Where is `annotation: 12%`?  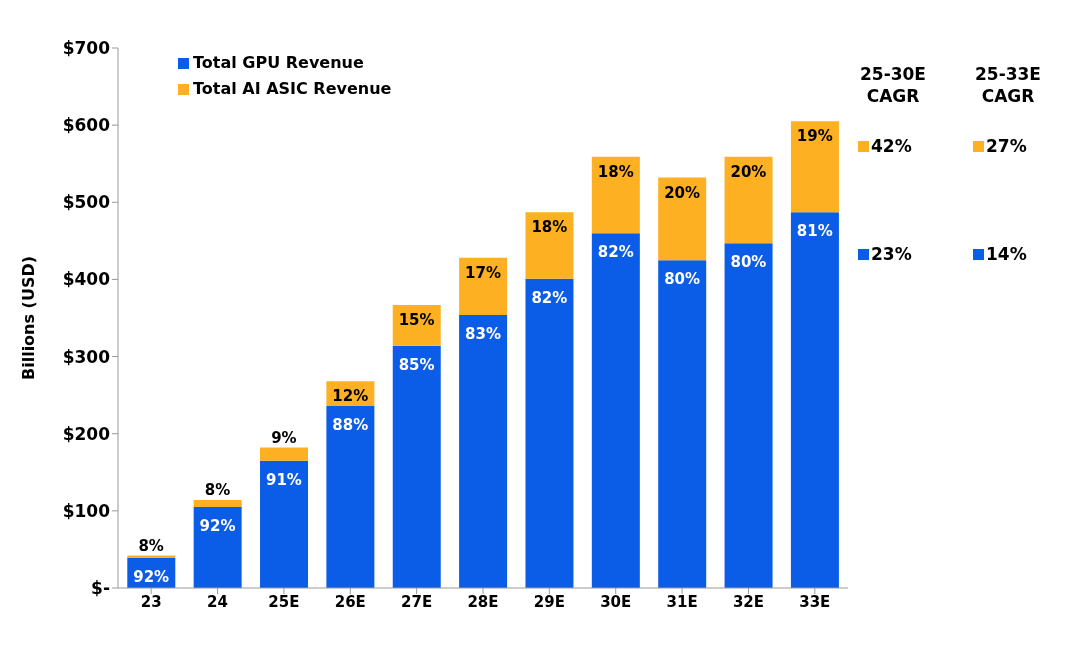 annotation: 12% is located at coordinates (350, 396).